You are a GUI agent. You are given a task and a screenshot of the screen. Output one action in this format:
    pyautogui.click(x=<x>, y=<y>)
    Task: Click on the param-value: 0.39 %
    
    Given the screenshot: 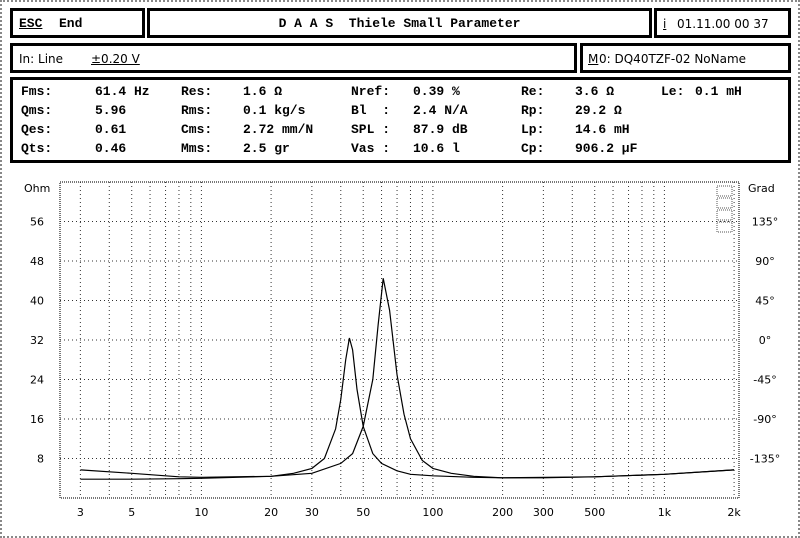 What is the action you would take?
    pyautogui.click(x=436, y=91)
    